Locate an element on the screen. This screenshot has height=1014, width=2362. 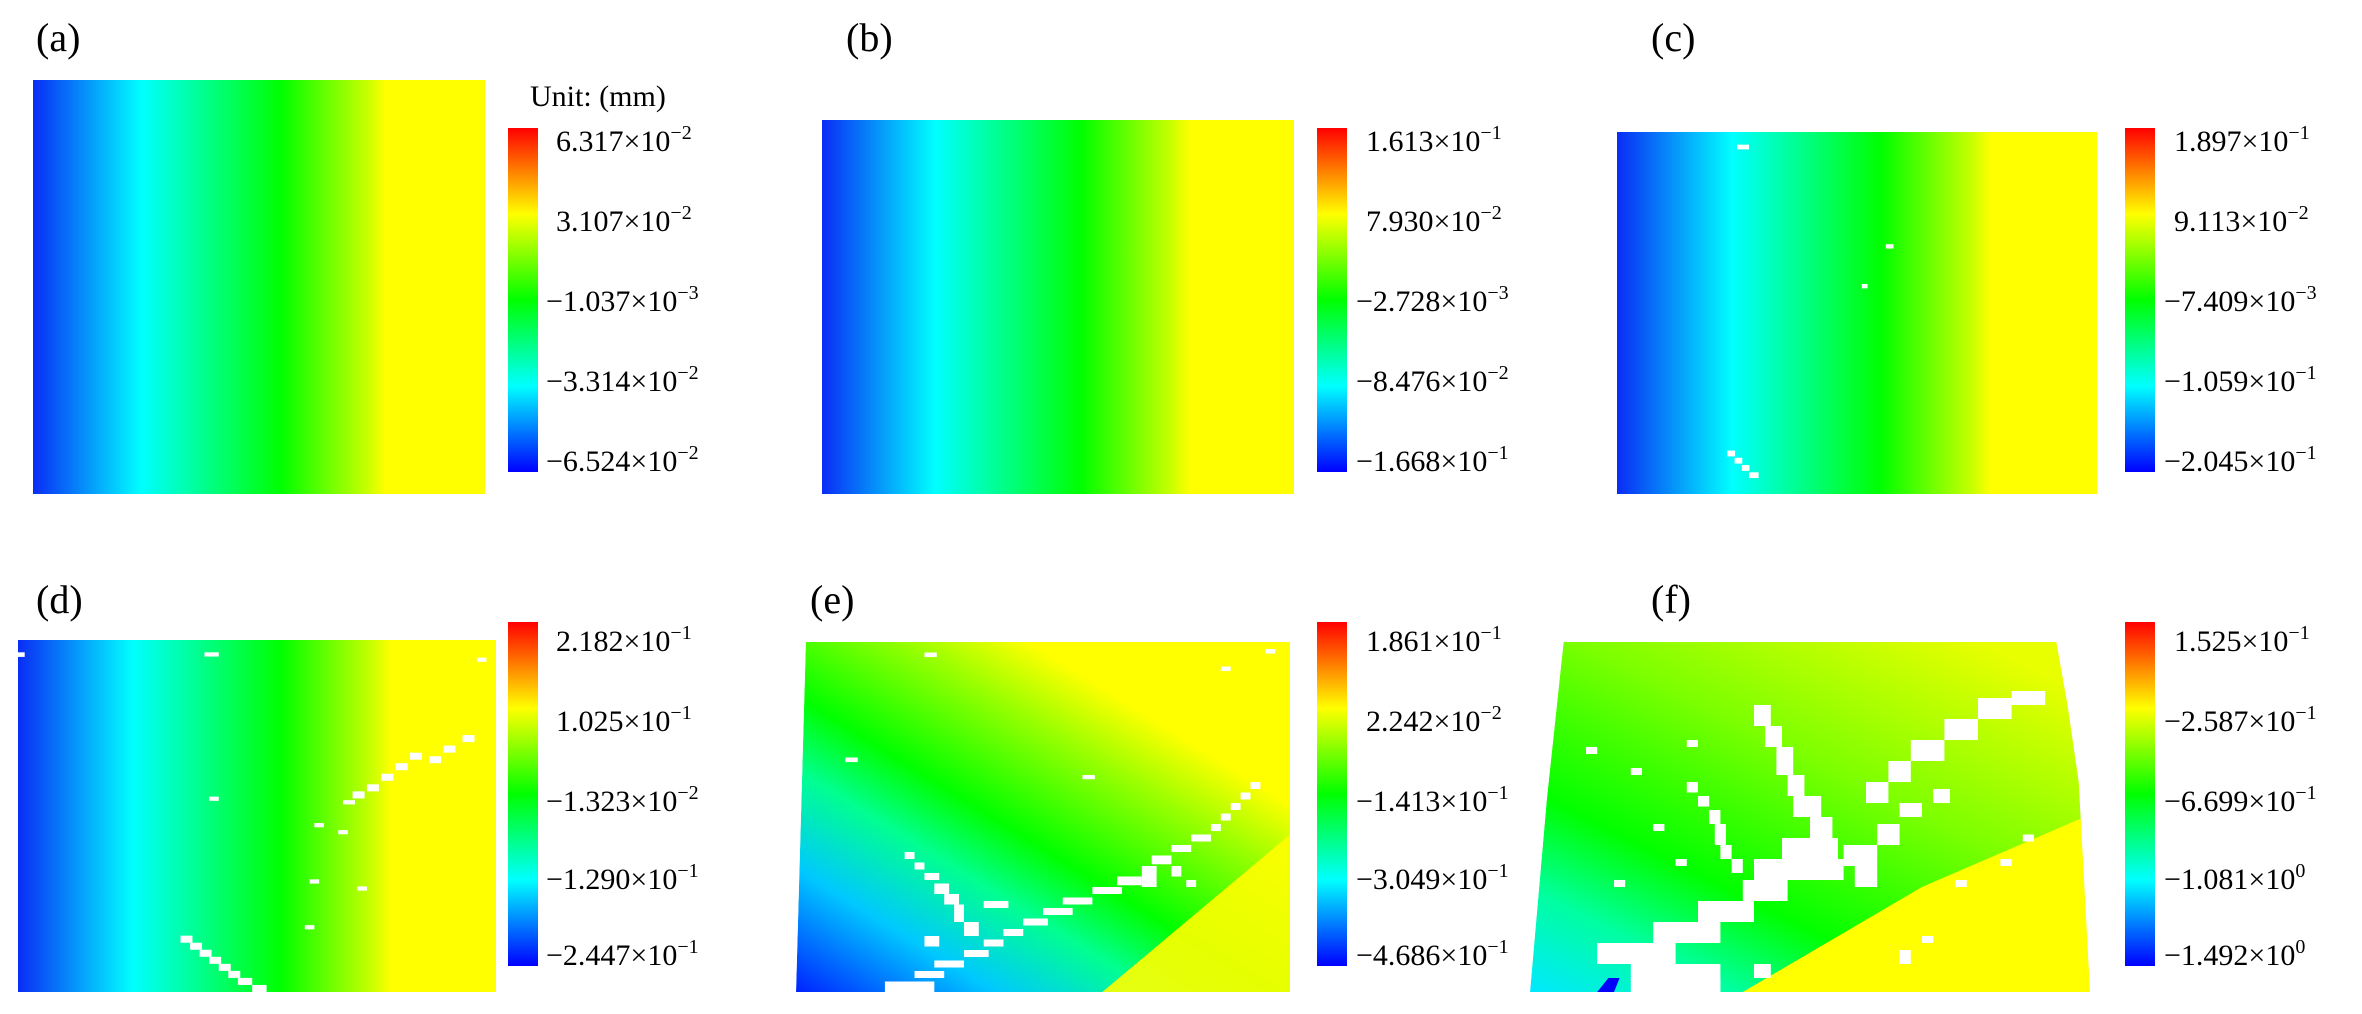
colorbar-e is located at coordinates (1332, 794).